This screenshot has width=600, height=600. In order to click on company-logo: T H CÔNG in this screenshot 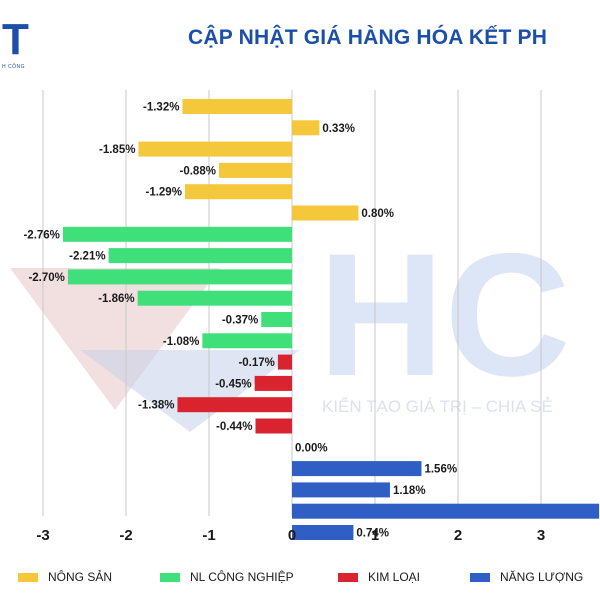, I will do `click(30, 40)`.